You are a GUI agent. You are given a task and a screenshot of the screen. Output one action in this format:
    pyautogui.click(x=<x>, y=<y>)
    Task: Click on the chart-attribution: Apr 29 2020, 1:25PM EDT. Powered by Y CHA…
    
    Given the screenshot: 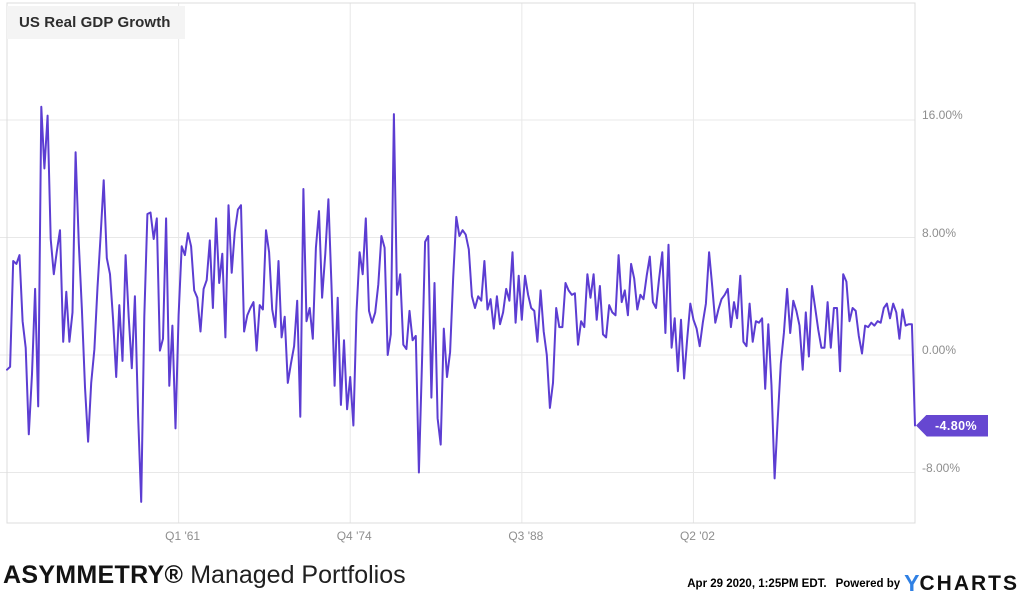 What is the action you would take?
    pyautogui.click(x=853, y=583)
    